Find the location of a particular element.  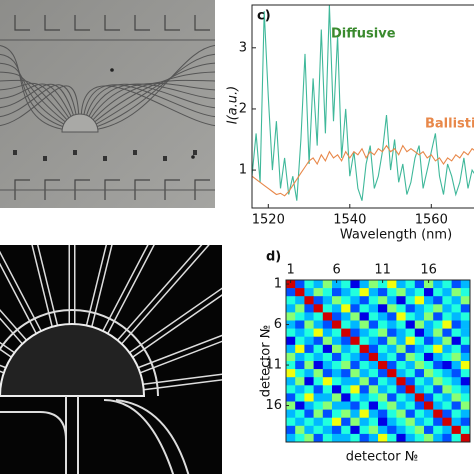

y-tick-label: 3 is located at coordinates (243, 47).